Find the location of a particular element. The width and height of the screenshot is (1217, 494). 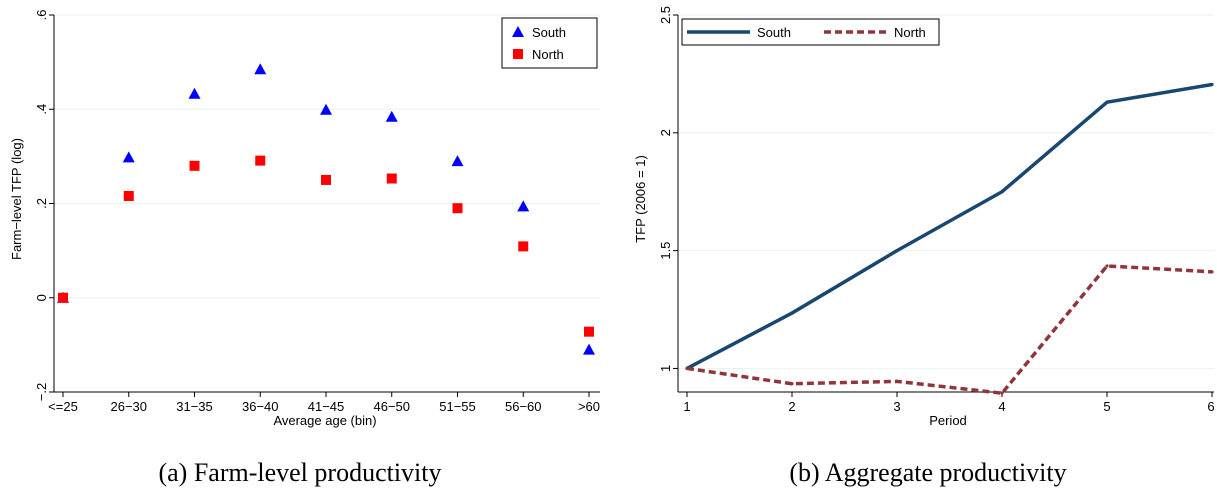

chart-b-ylabel: TFP (2006 = 1) is located at coordinates (640, 199).